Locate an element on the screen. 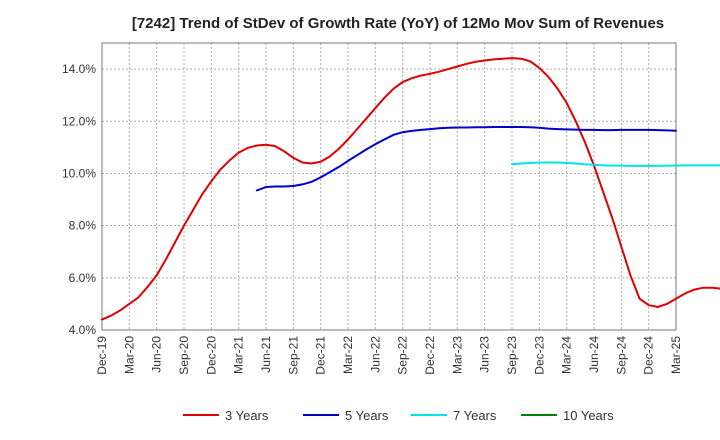 The image size is (720, 440). y-tick-label: 4.0% is located at coordinates (83, 330).